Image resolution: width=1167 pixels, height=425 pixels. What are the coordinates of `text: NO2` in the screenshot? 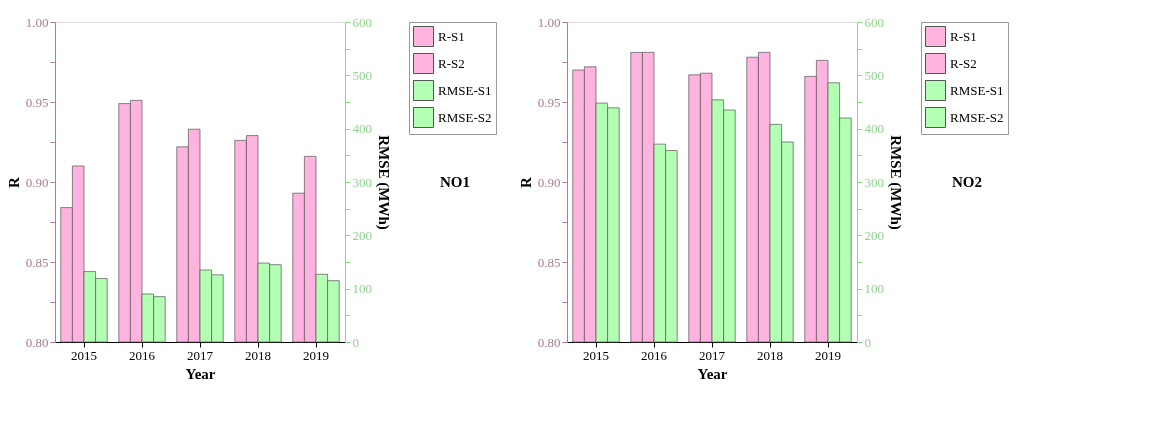 It's located at (967, 182).